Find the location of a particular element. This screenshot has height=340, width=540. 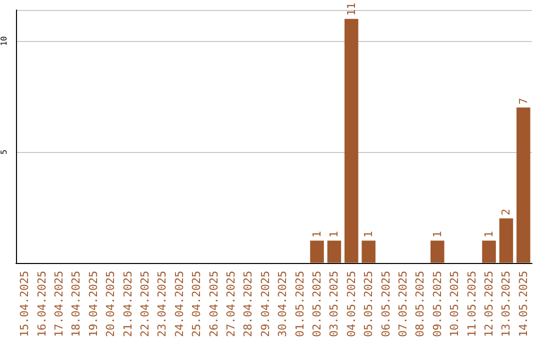

x-tick-label: 13.05.2025 is located at coordinates (506, 304).